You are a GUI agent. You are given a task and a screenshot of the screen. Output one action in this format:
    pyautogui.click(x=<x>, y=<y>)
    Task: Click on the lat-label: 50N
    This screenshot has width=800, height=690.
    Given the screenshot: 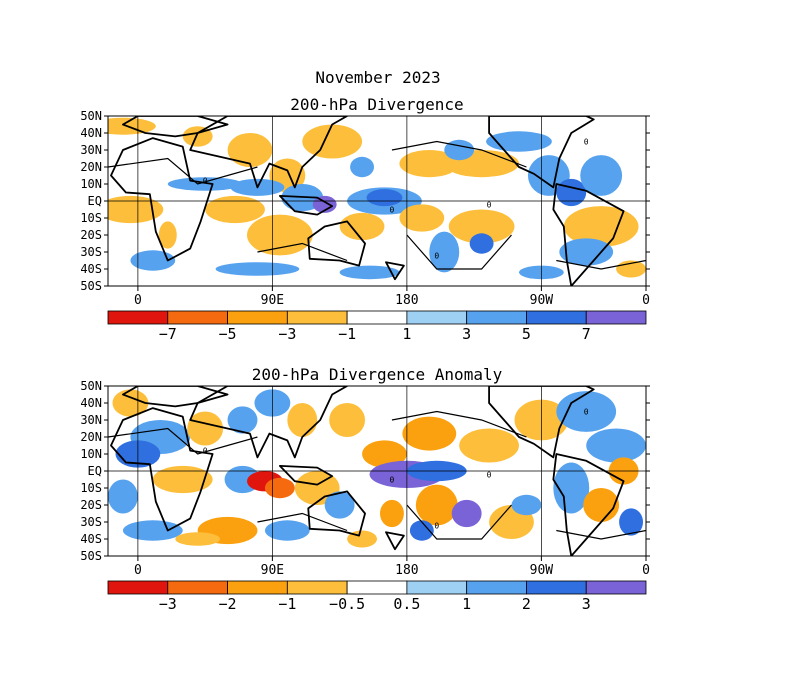 What is the action you would take?
    pyautogui.click(x=91, y=386)
    